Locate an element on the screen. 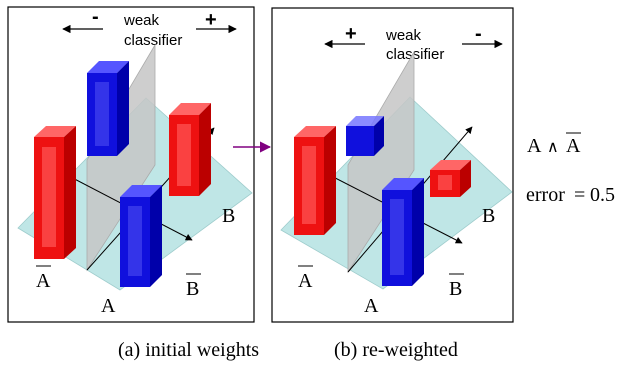 Image resolution: width=641 pixels, height=366 pixels. expr-and: ∧ is located at coordinates (553, 147).